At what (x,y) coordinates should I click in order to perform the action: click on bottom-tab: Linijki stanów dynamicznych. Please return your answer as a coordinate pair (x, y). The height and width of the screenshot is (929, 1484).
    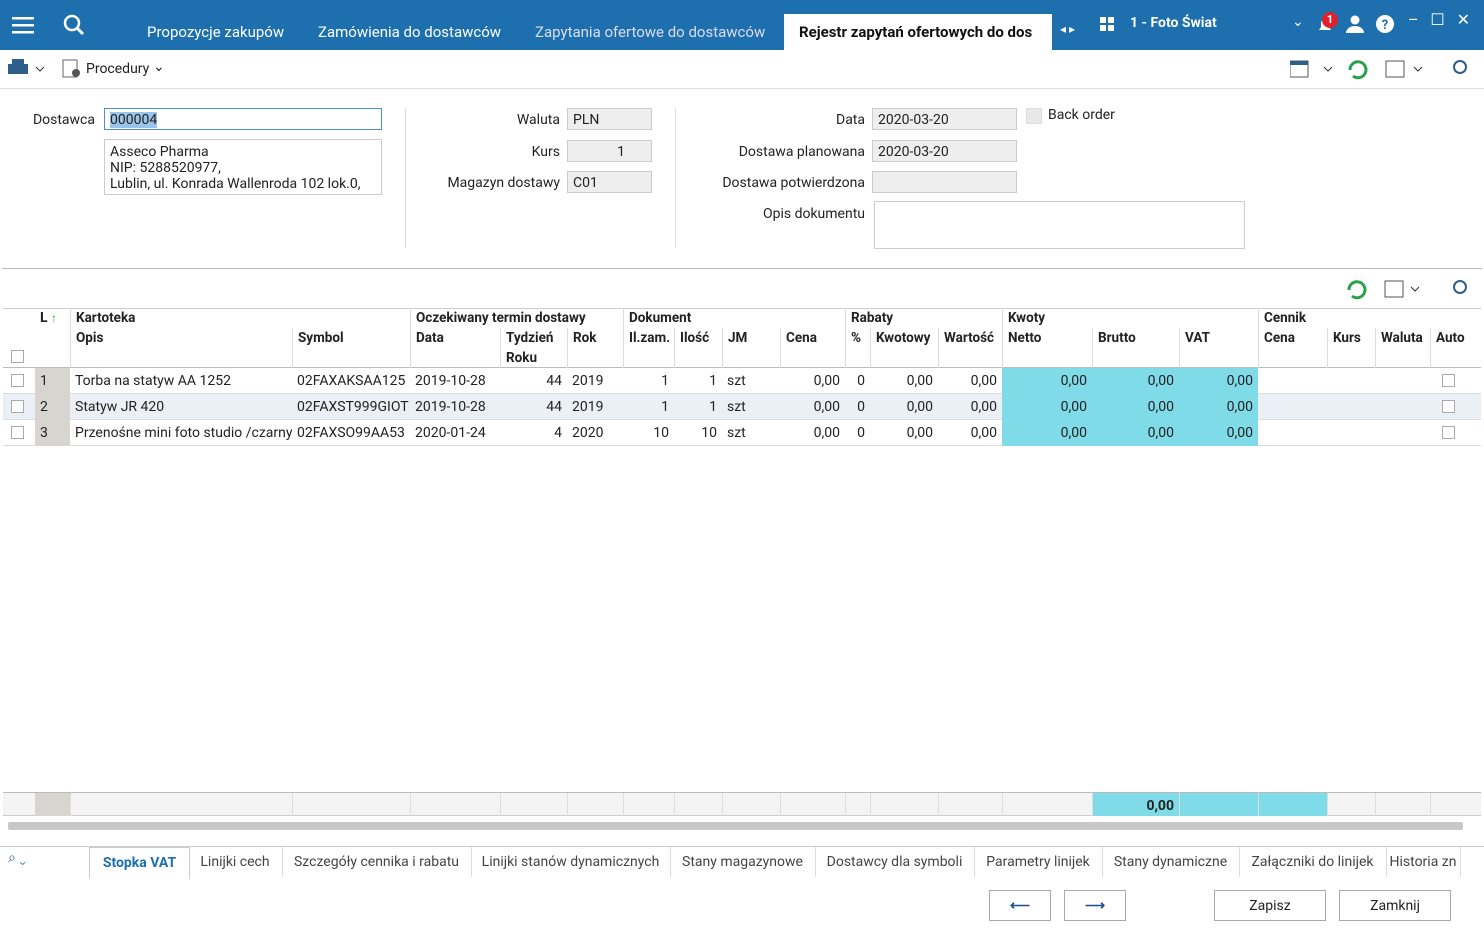
    Looking at the image, I should click on (571, 862).